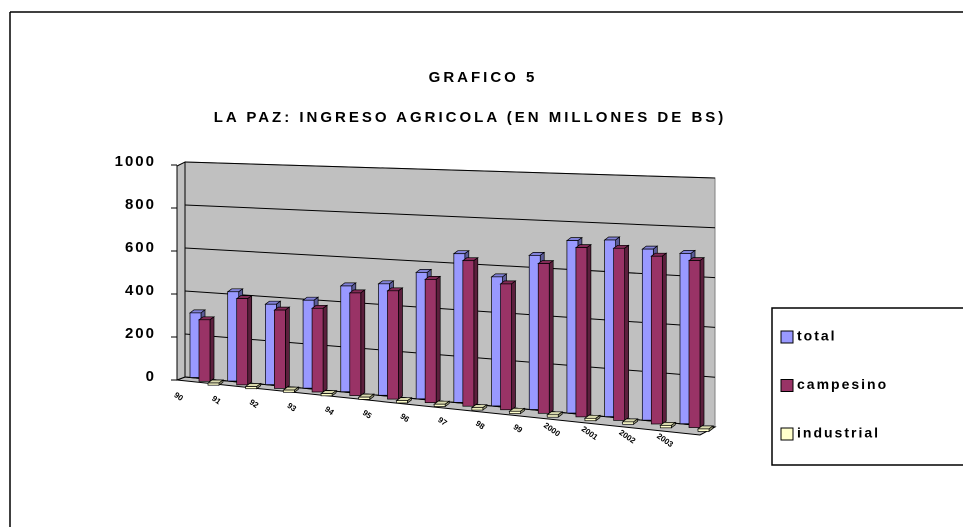  Describe the element at coordinates (367, 414) in the screenshot. I see `x-tick-label: 95` at that location.